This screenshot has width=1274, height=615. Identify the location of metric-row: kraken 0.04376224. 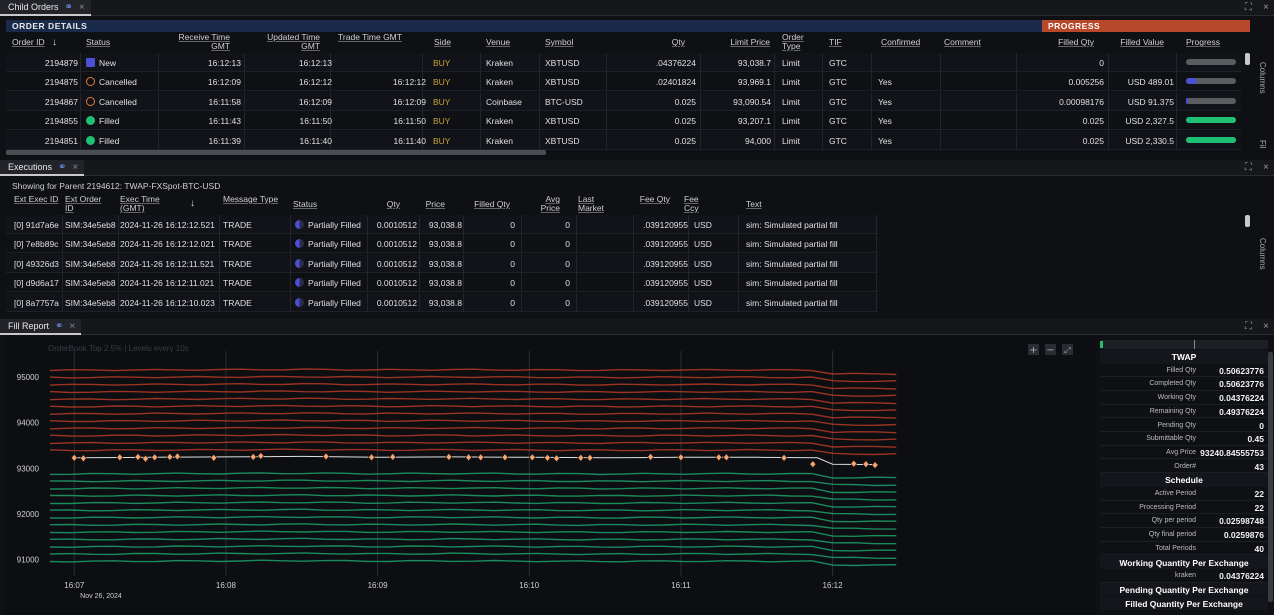
(1184, 576).